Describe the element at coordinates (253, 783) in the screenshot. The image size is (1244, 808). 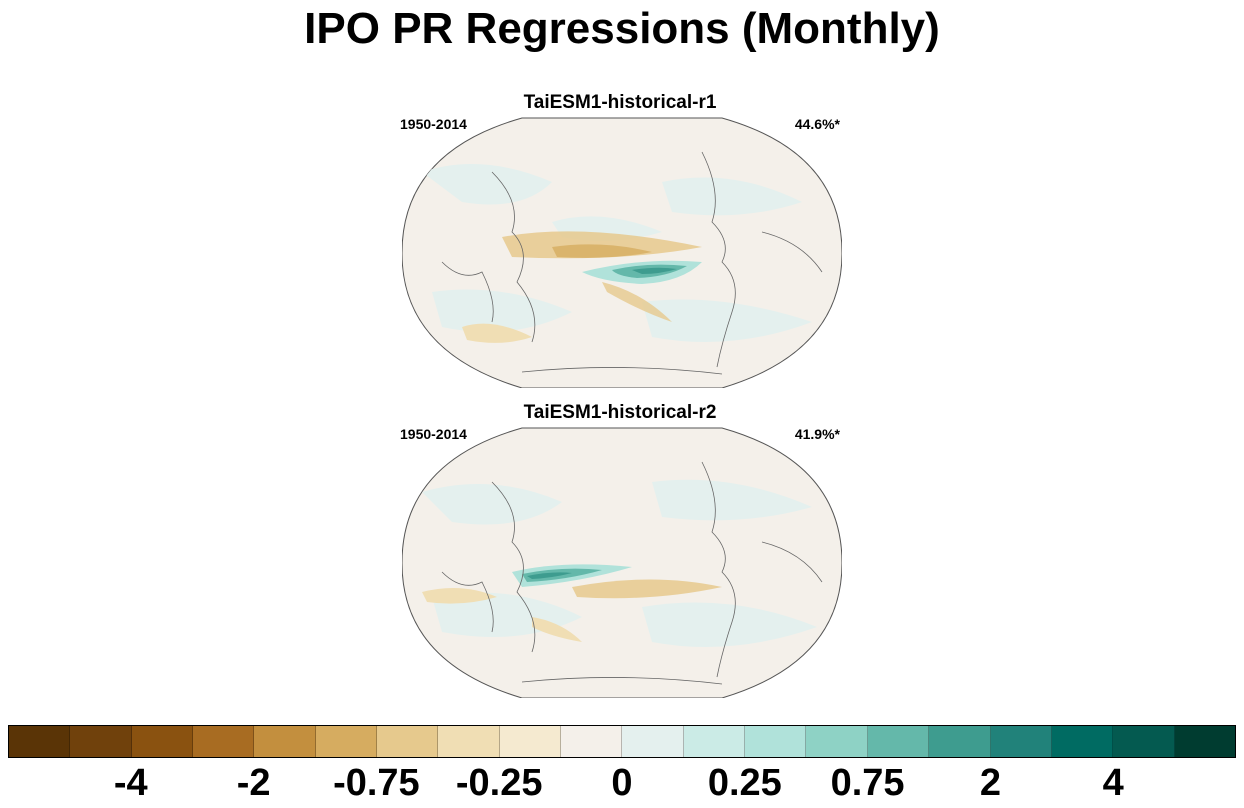
I see `colorbar-tick-label: -2` at that location.